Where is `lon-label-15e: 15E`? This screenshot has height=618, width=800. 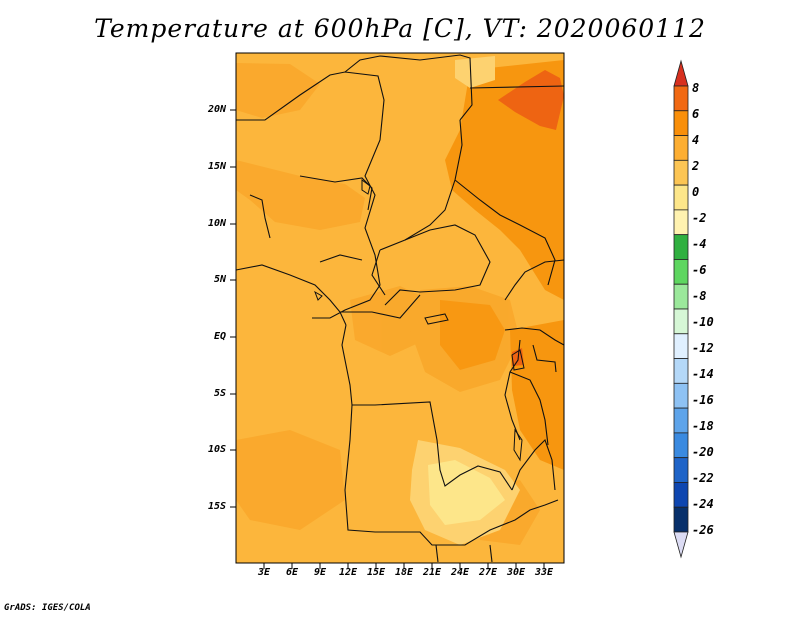 lon-label-15e: 15E is located at coordinates (376, 572).